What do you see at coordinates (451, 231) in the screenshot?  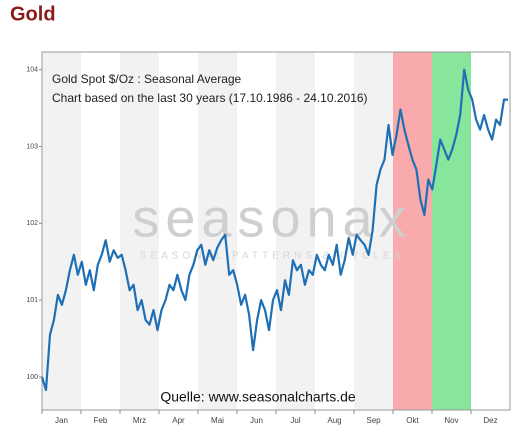 I see `highlight-band` at bounding box center [451, 231].